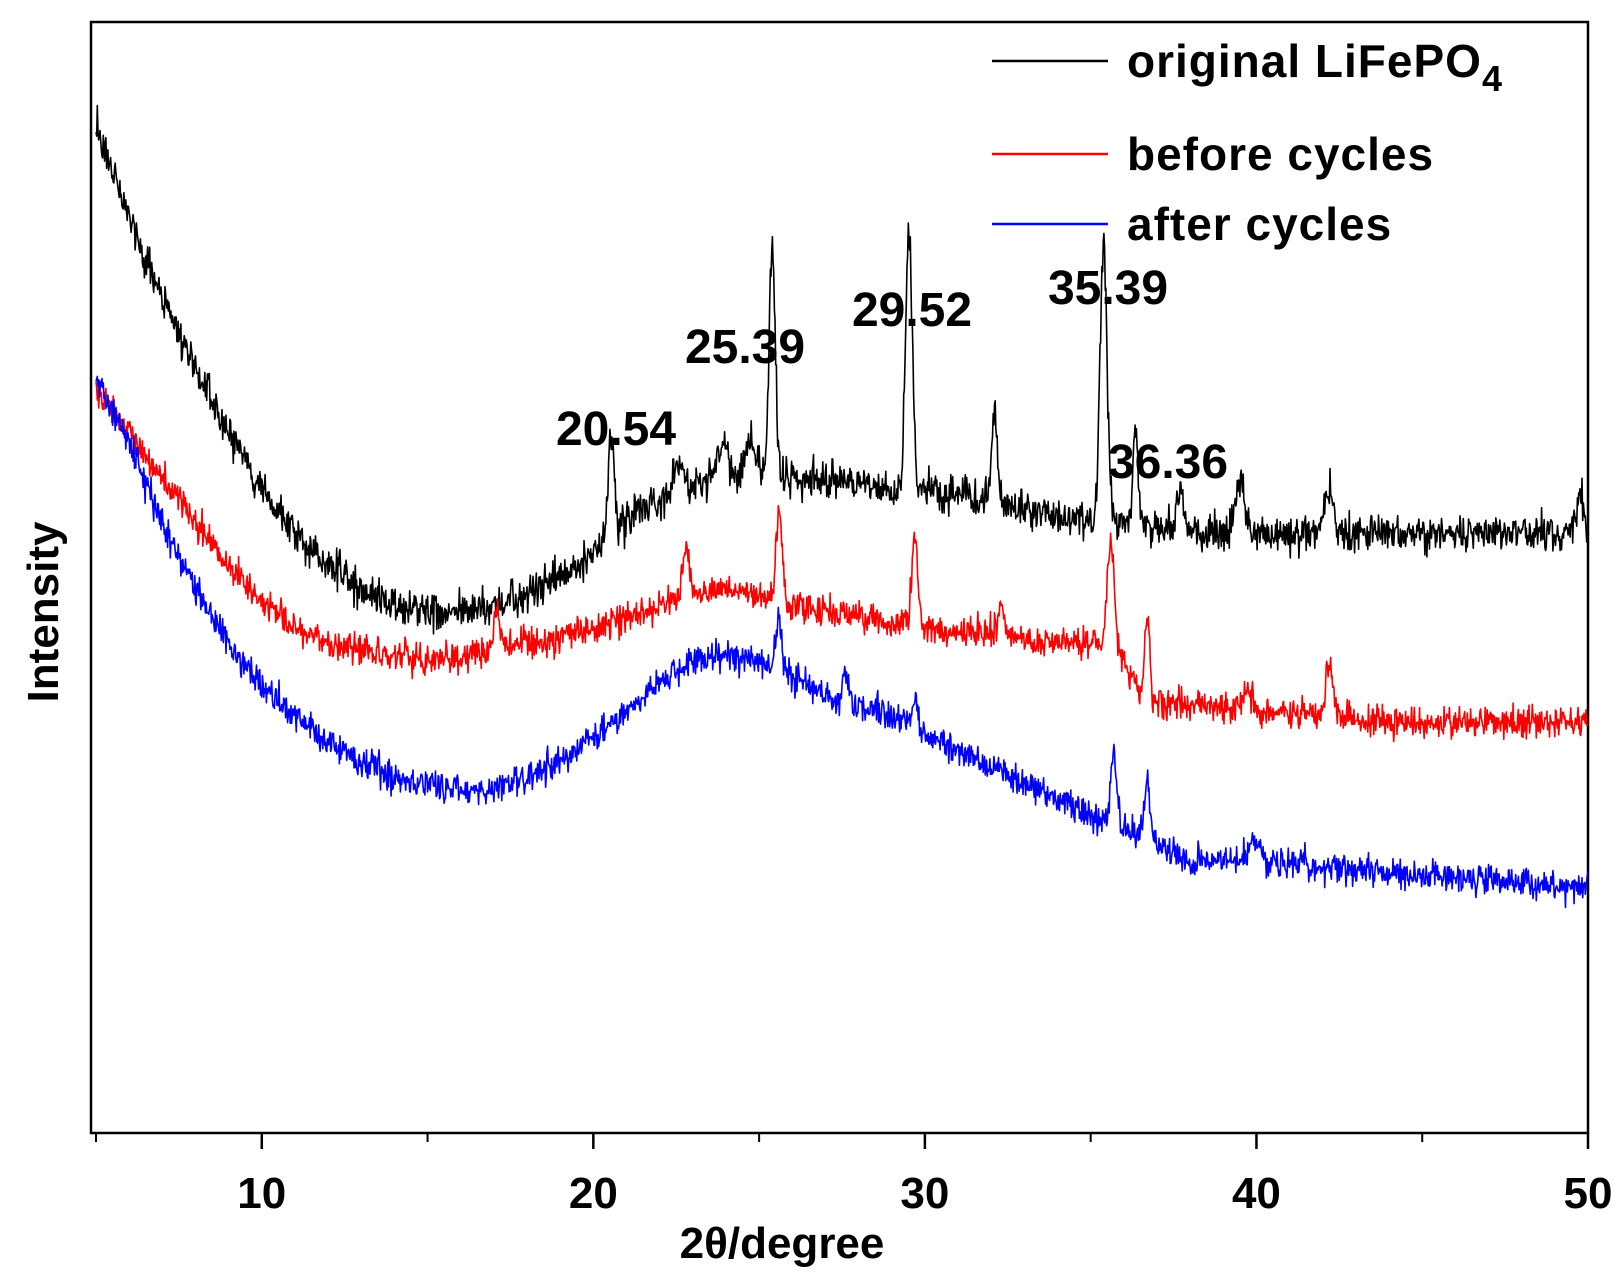 This screenshot has height=1282, width=1618. I want to click on peak-label-35-39: 35.39, so click(1108, 288).